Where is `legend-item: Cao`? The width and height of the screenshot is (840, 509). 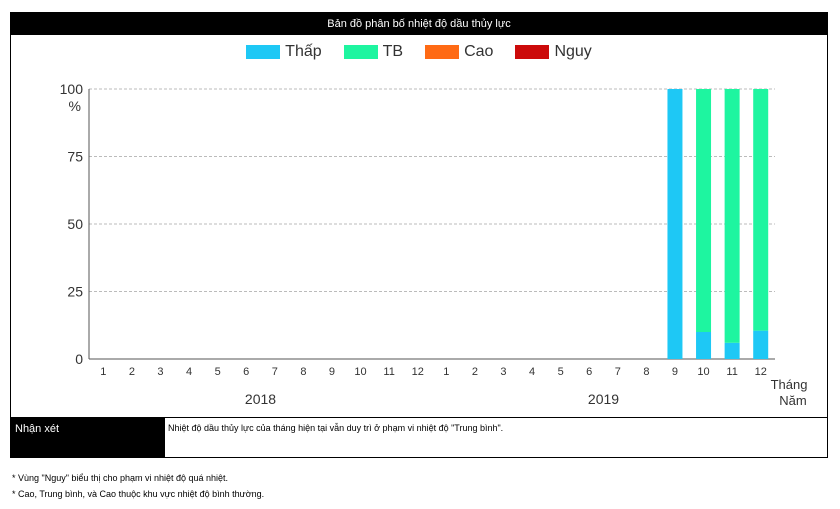 legend-item: Cao is located at coordinates (459, 52).